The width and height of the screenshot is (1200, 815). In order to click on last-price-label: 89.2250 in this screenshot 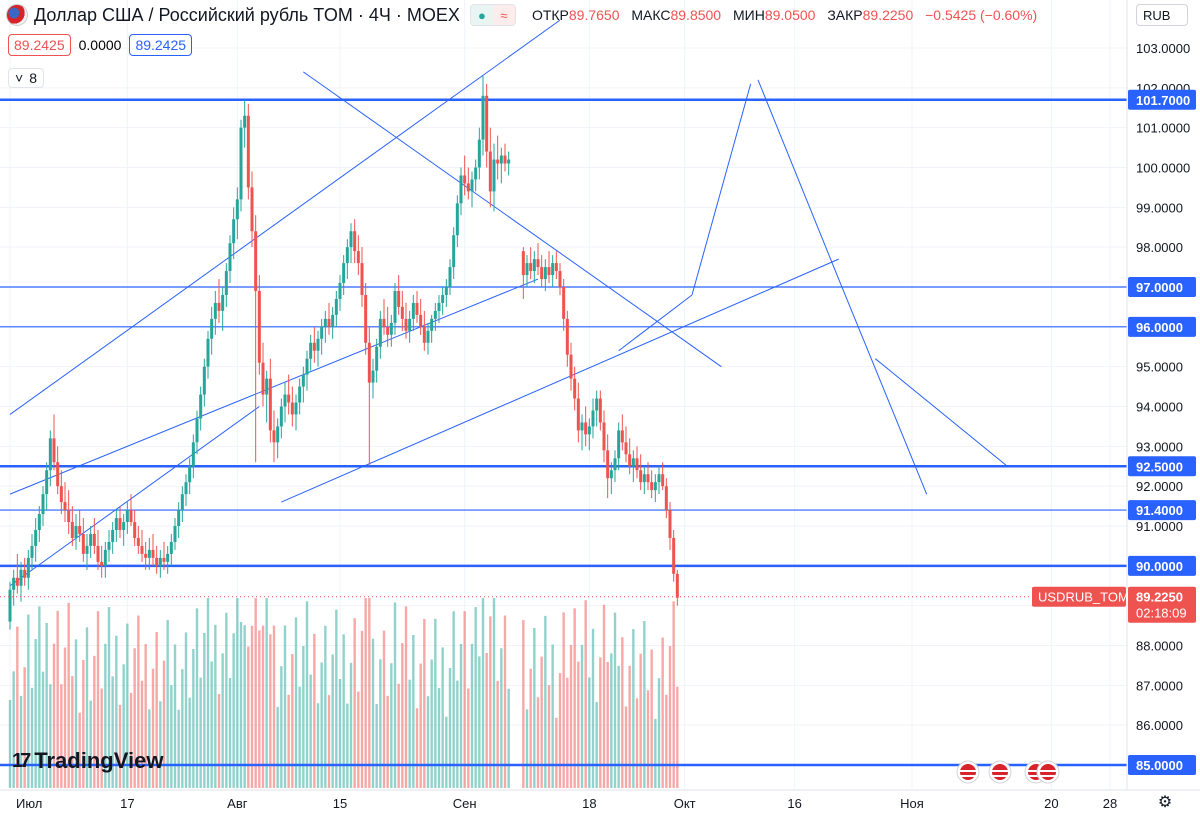, I will do `click(1159, 597)`.